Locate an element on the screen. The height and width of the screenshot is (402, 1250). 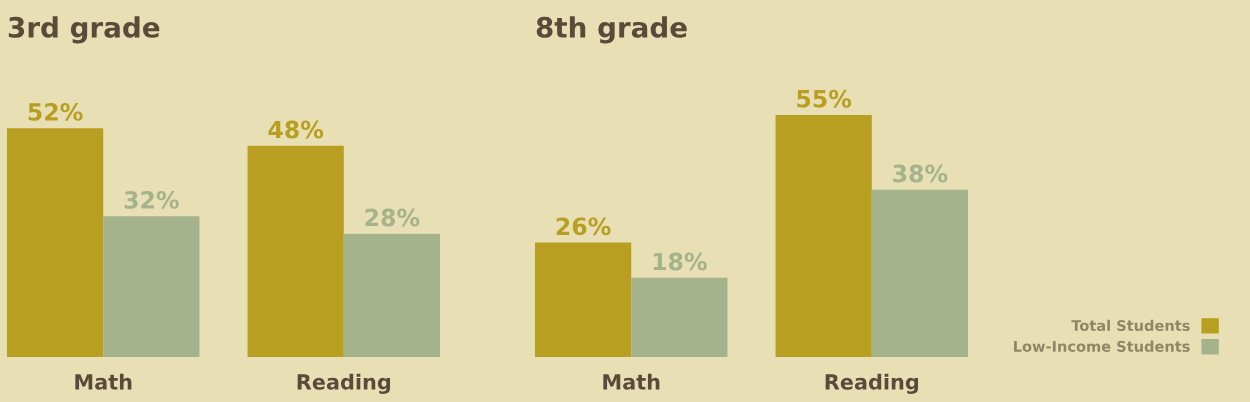
legend-label: Total Students is located at coordinates (1130, 325).